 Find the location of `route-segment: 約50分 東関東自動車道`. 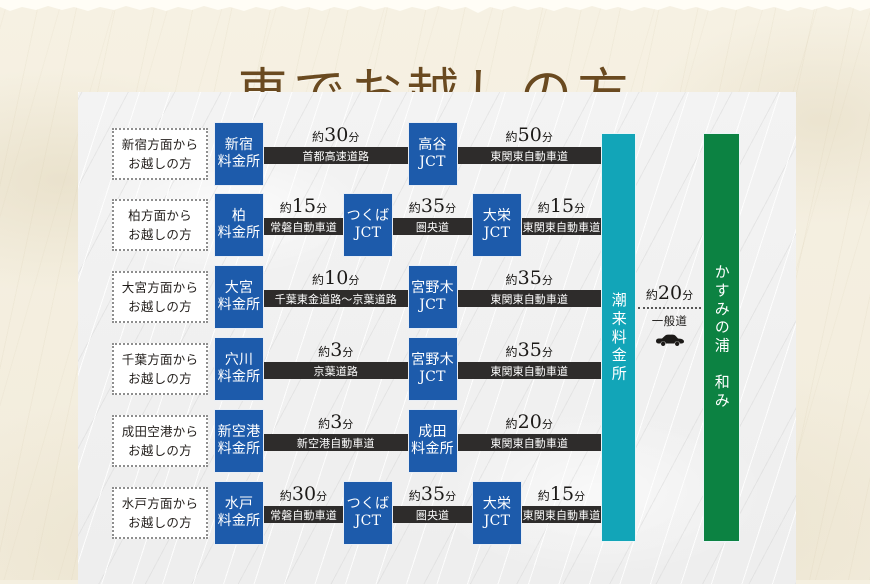

route-segment: 約50分 東関東自動車道 is located at coordinates (529, 154).